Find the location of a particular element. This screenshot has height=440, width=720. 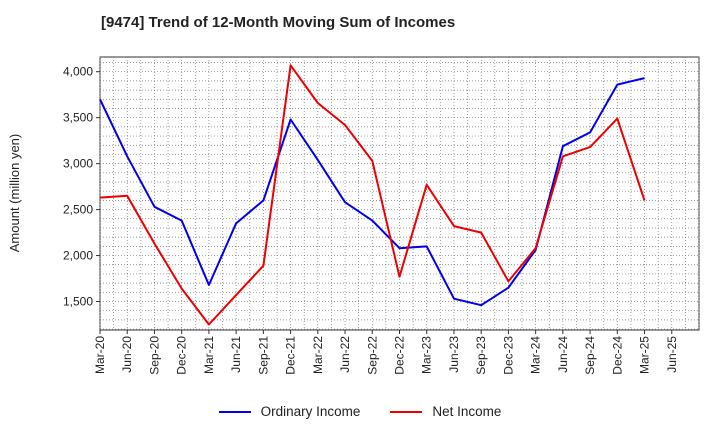

x-tick-label: Dec-21 is located at coordinates (291, 355).